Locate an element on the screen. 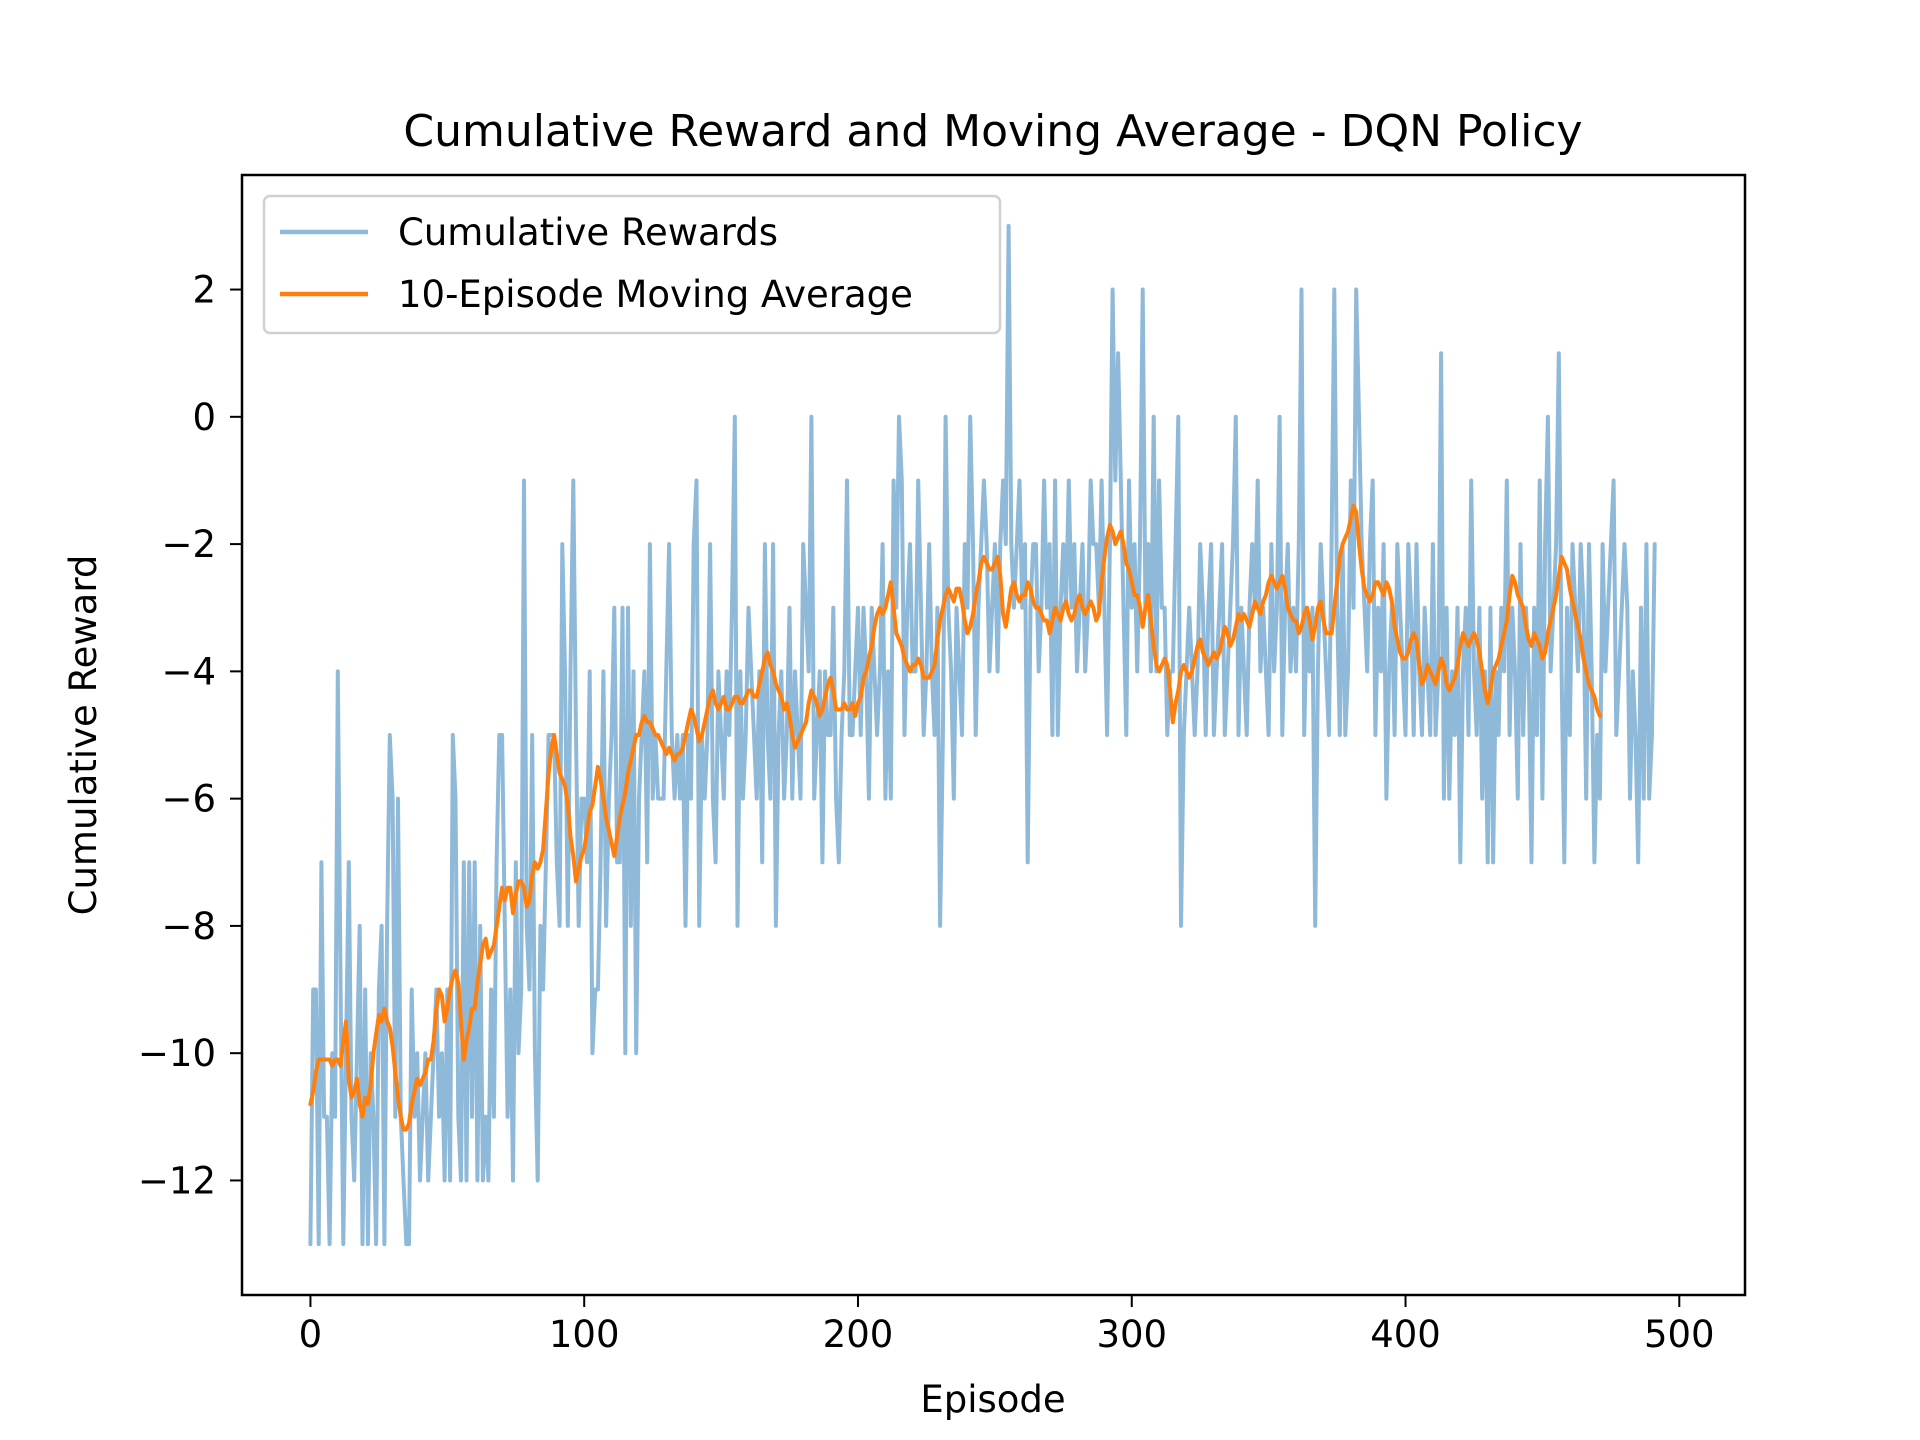 Image resolution: width=1920 pixels, height=1440 pixels. x-tick-label: 300 is located at coordinates (1131, 1334).